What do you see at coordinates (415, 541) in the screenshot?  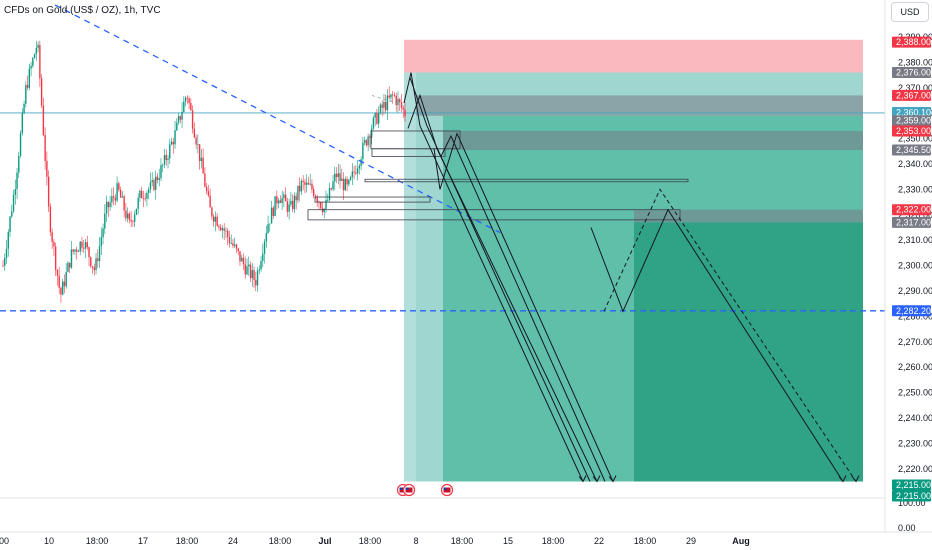 I see `x-tick-label: 8` at bounding box center [415, 541].